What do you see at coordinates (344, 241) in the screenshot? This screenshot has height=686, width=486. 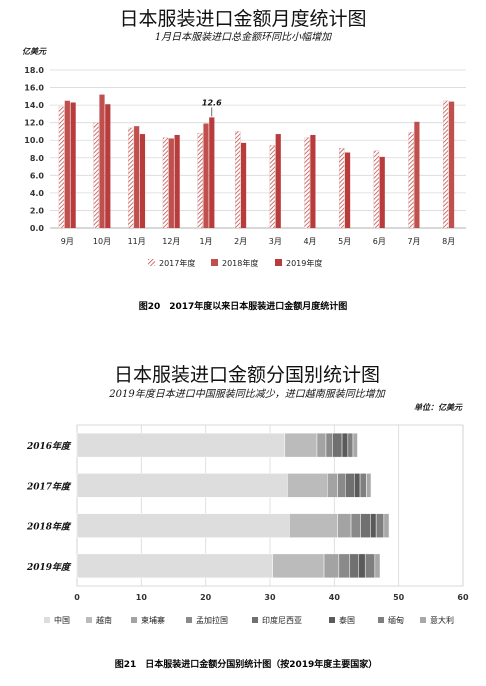 I see `x-tick-label: 5月` at bounding box center [344, 241].